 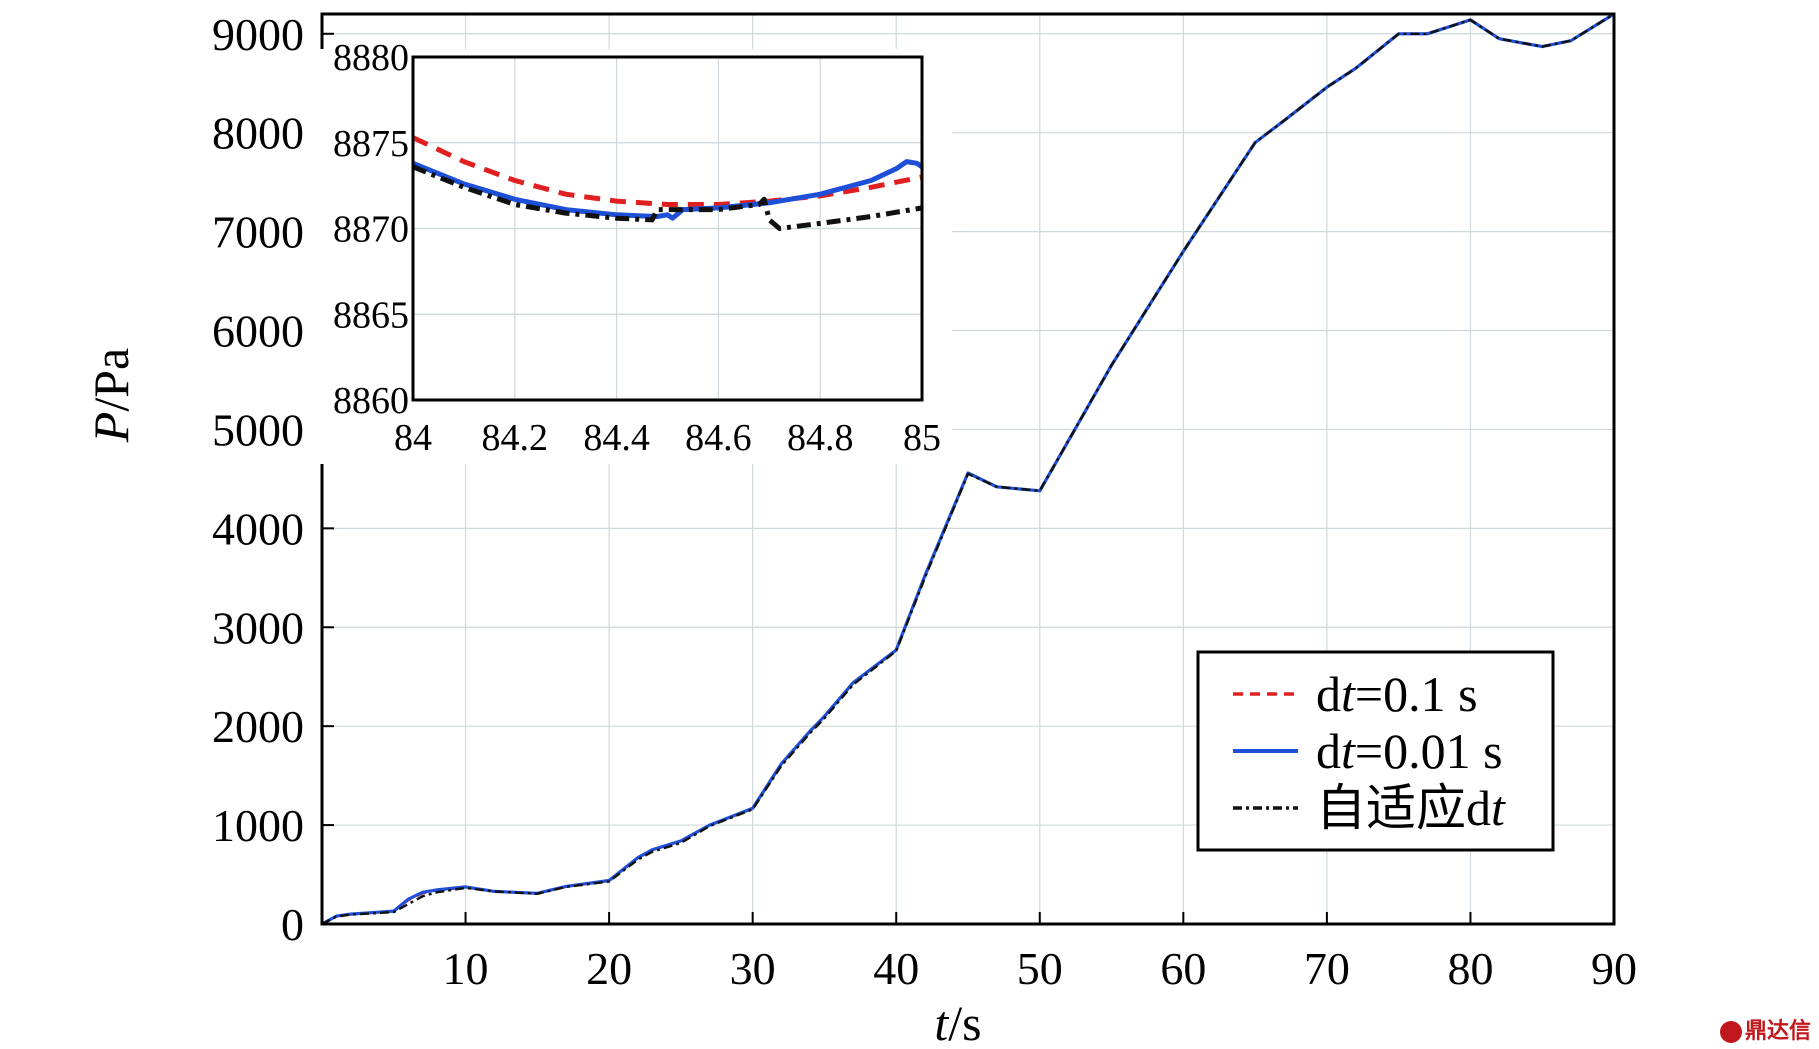 I want to click on x-axis-label: t/s, so click(x=957, y=1022).